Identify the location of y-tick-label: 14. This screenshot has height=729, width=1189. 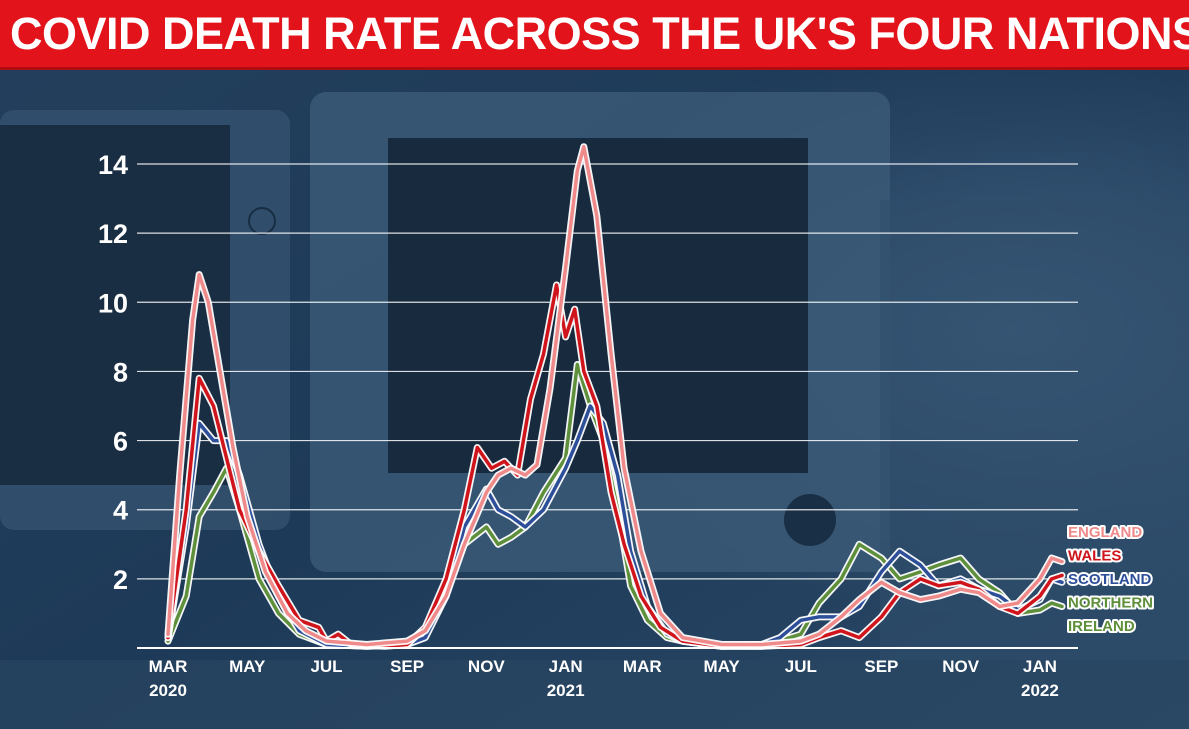
(113, 165).